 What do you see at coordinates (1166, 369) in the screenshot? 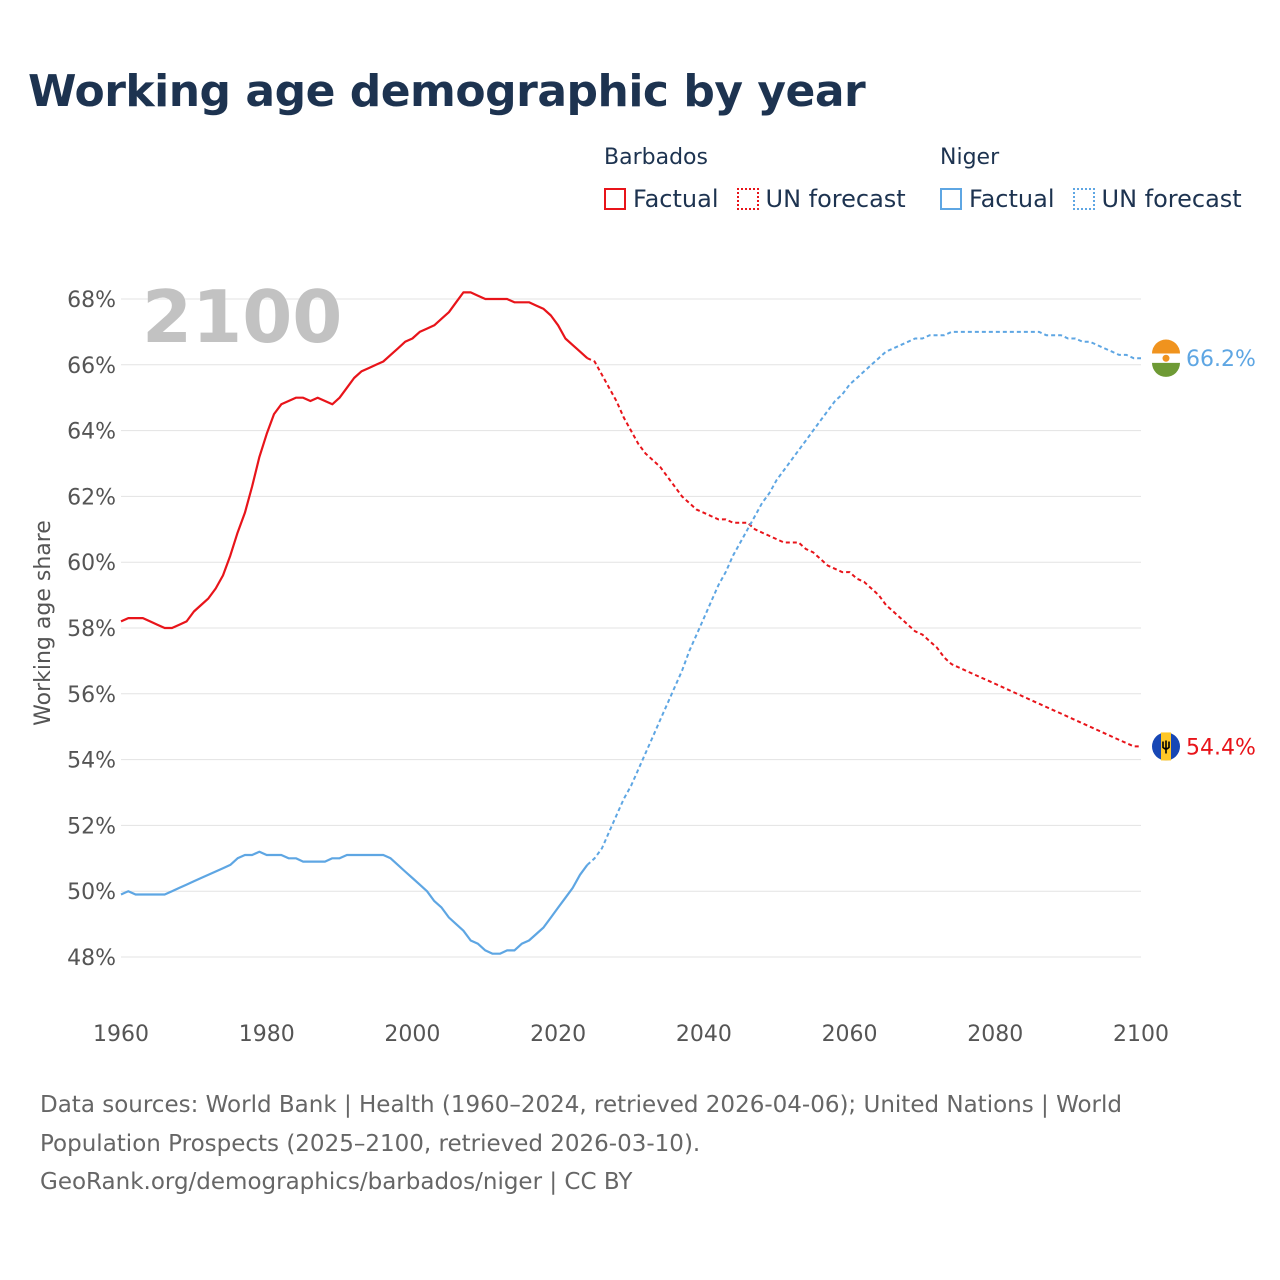
I see `flag-green-band` at bounding box center [1166, 369].